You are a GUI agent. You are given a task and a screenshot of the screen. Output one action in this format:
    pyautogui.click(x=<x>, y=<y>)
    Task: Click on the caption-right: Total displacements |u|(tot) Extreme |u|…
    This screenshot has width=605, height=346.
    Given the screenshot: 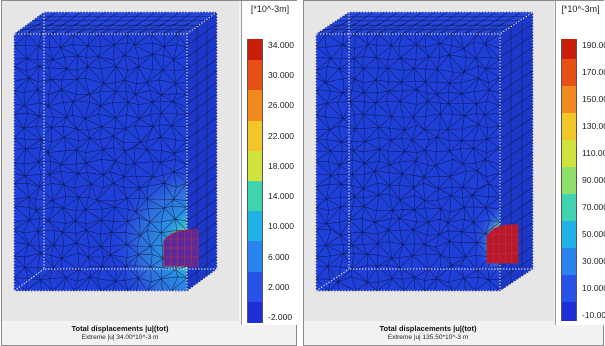 What is the action you would take?
    pyautogui.click(x=428, y=333)
    